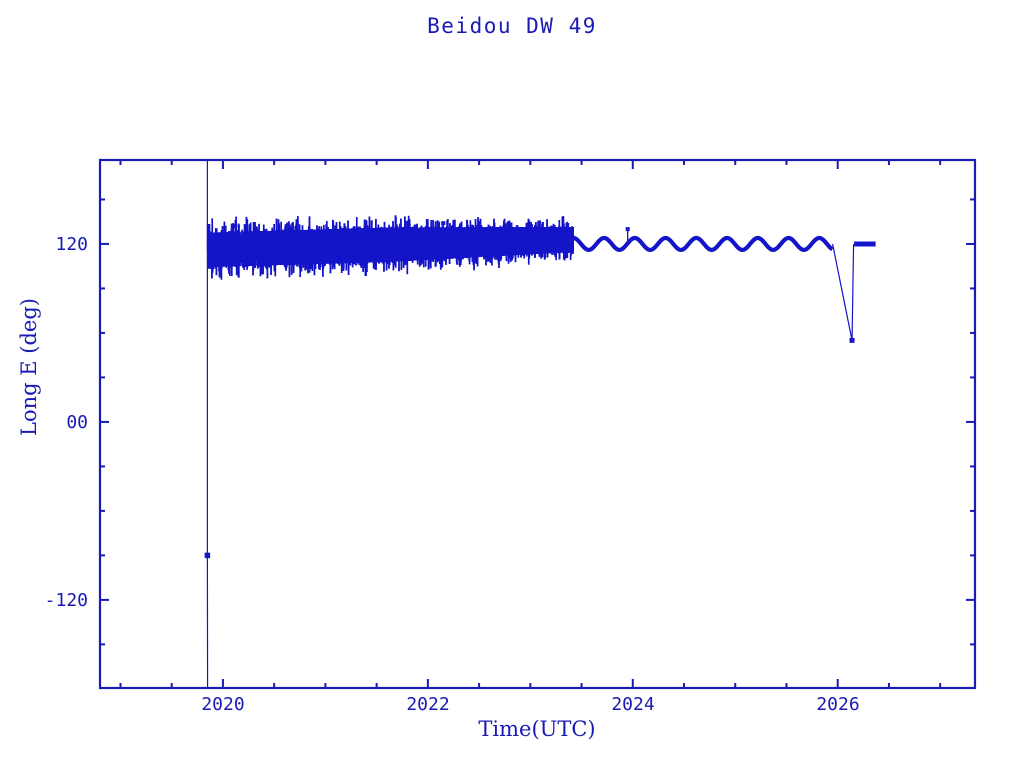 Image resolution: width=1024 pixels, height=768 pixels. Describe the element at coordinates (633, 704) in the screenshot. I see `x-tick-label-2024: 2024` at that location.